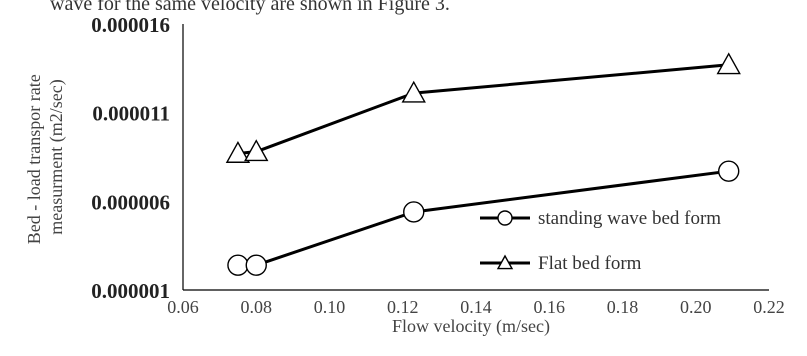 The width and height of the screenshot is (807, 356). I want to click on x-tick-labels: 0.06 0.08 0.10 0.12 0.14 0.16 0.18 0.20 0.22, so click(476, 307).